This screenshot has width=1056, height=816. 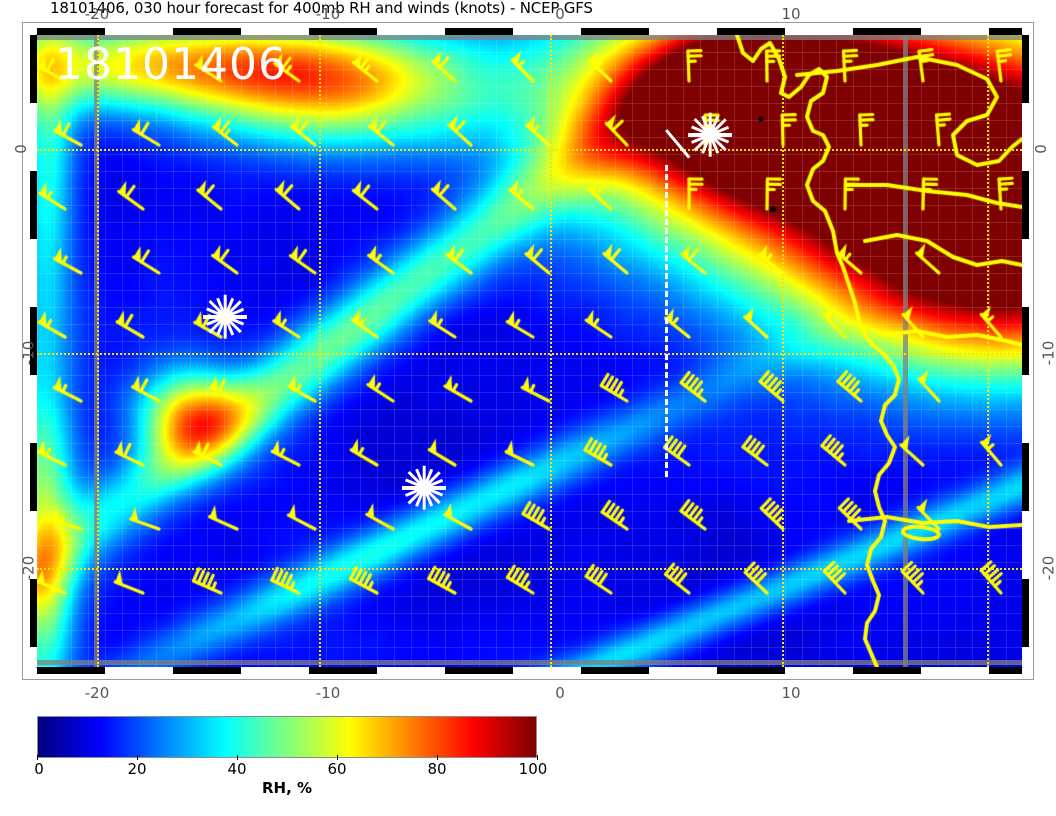 What do you see at coordinates (28, 568) in the screenshot?
I see `y-tick-left-2: -20` at bounding box center [28, 568].